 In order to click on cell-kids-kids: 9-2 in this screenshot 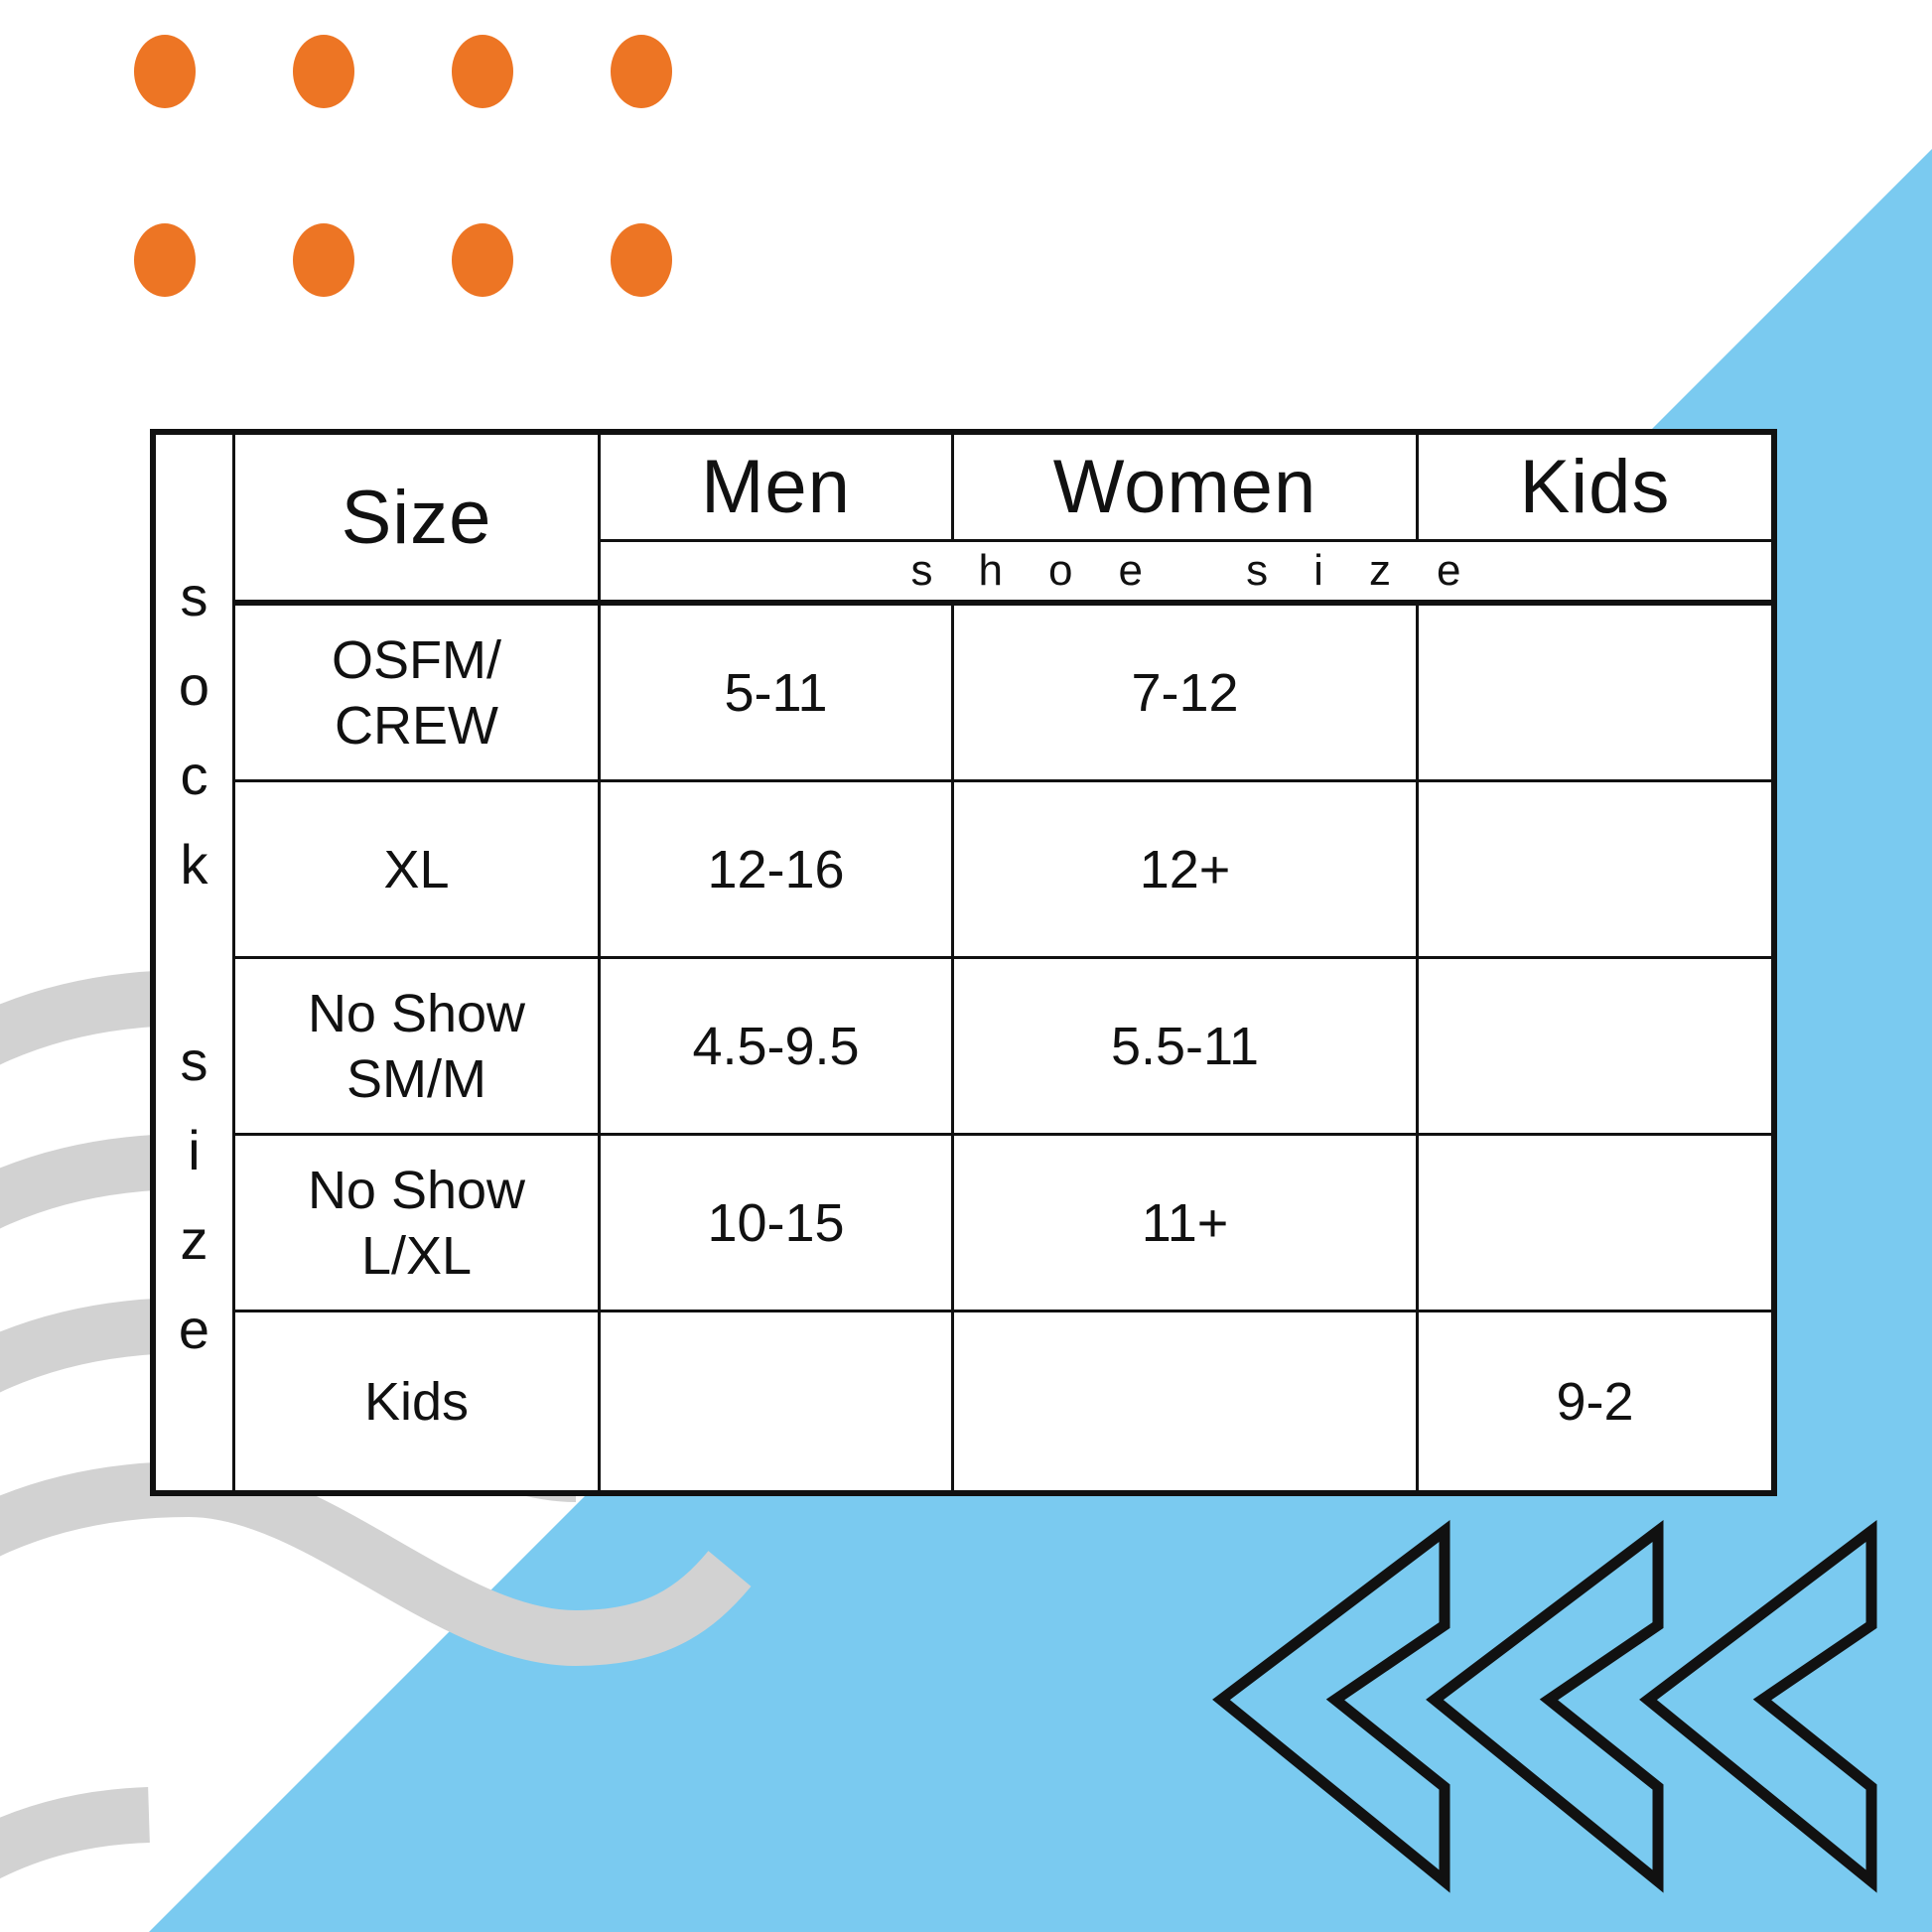, I will do `click(1595, 1401)`.